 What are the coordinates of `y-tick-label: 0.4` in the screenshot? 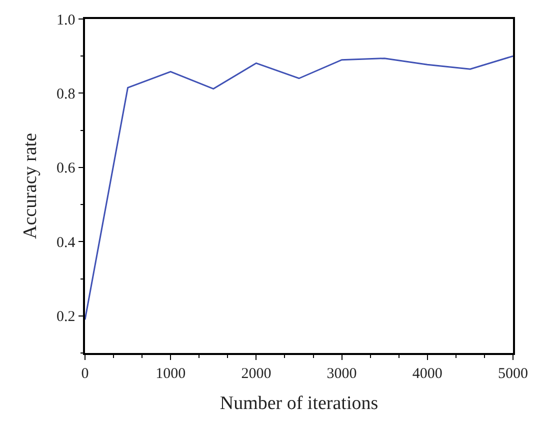 It's located at (66, 242).